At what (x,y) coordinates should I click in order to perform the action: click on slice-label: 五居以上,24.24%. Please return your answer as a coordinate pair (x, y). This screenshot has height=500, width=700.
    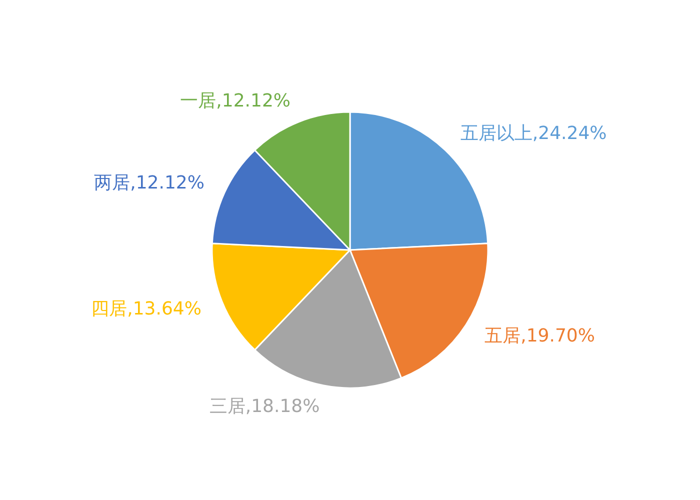
    Looking at the image, I should click on (533, 133).